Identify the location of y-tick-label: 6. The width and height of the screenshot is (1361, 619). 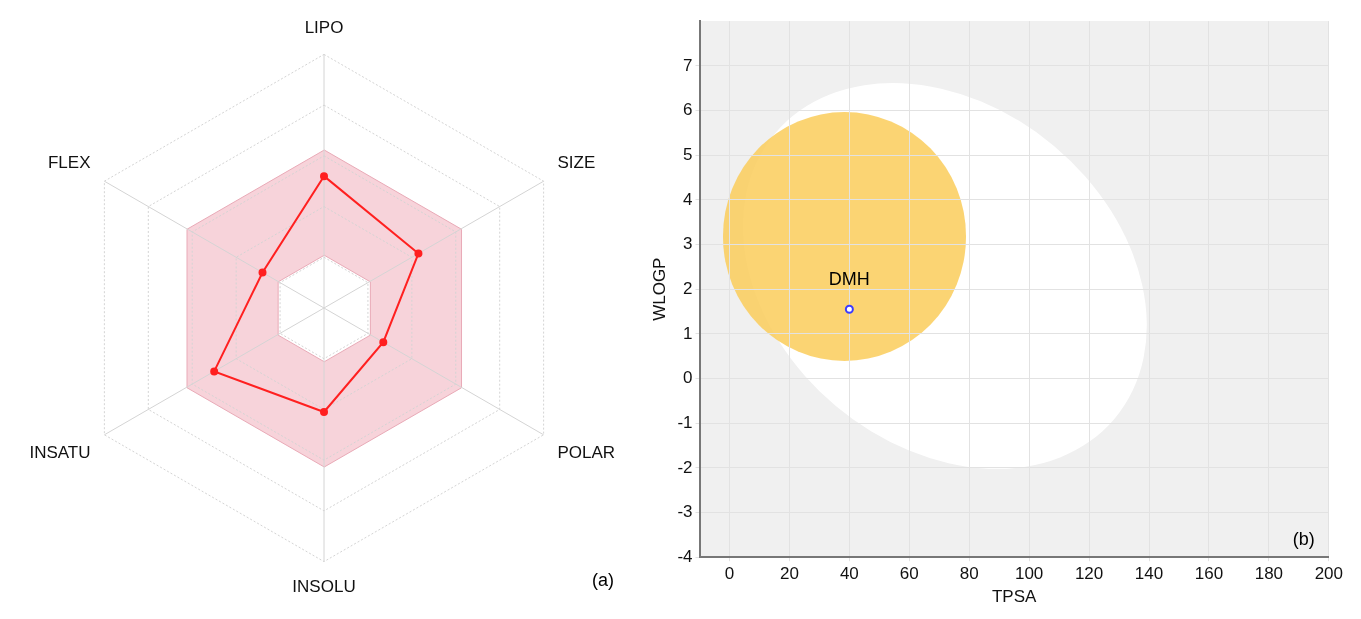
(688, 110).